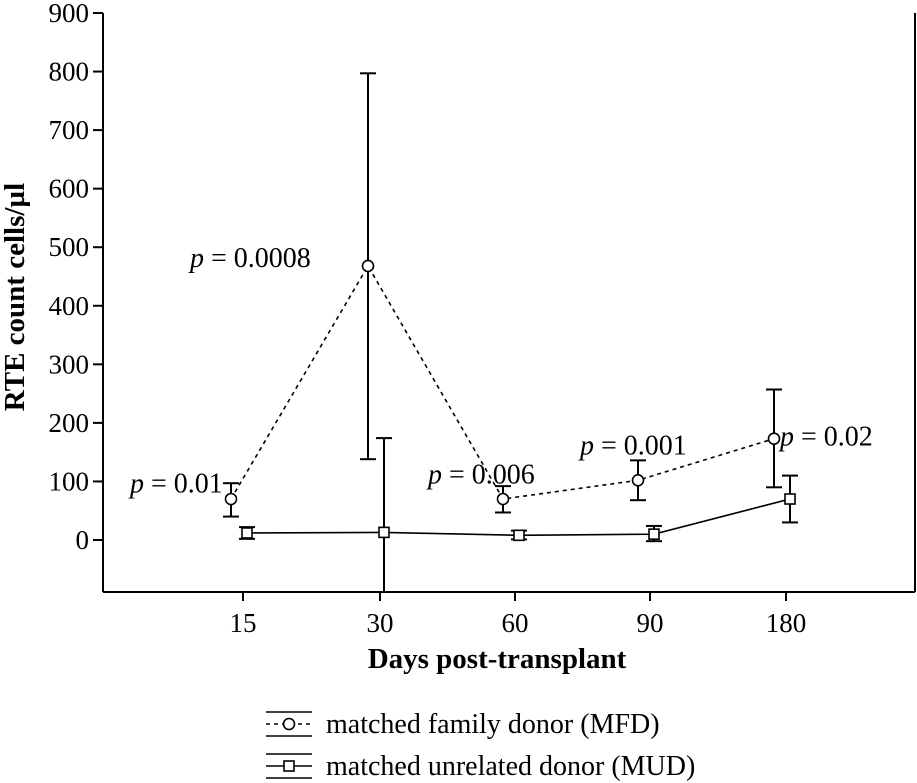  I want to click on y-tick-label: 0, so click(83, 540).